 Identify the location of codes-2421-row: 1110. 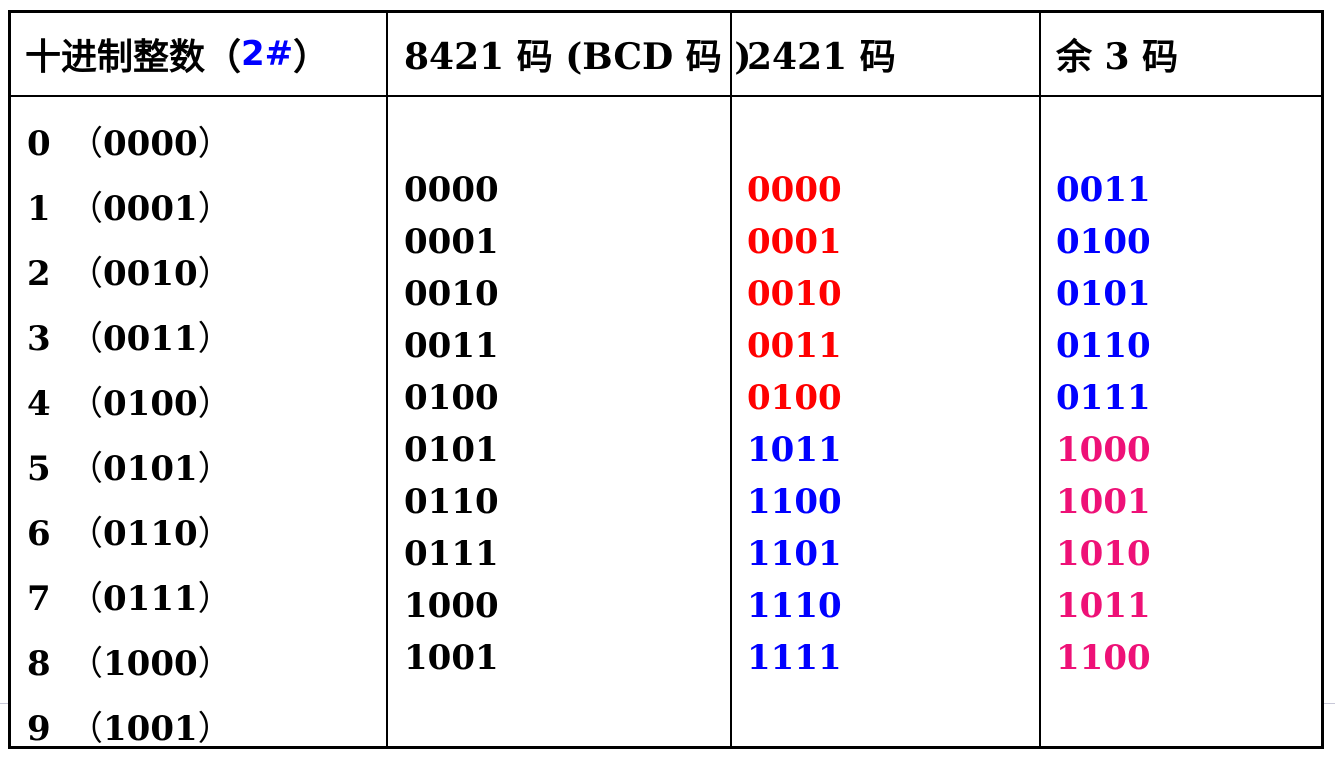
(794, 606).